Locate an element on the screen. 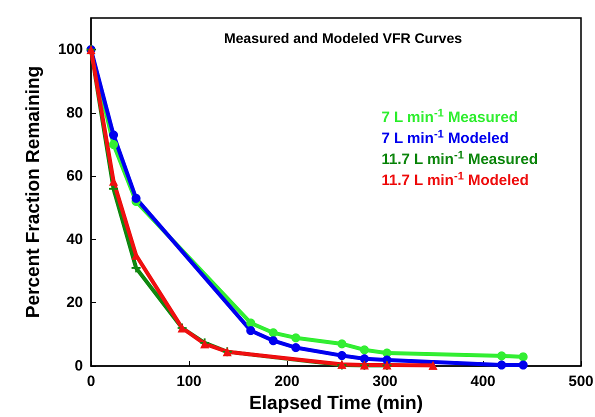  x-axis-title: Elapsed Time (min) is located at coordinates (336, 403).